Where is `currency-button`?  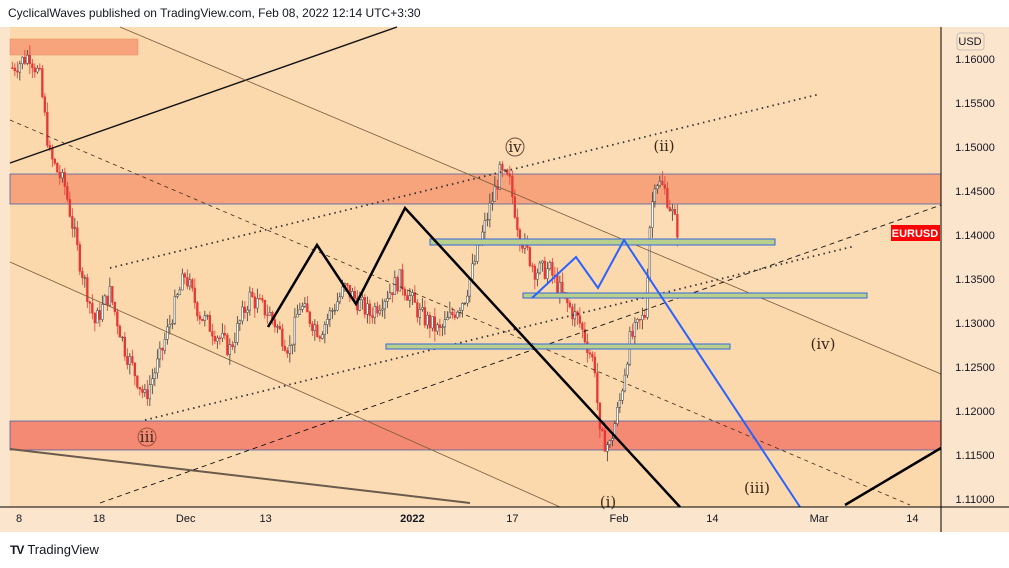 currency-button is located at coordinates (970, 41).